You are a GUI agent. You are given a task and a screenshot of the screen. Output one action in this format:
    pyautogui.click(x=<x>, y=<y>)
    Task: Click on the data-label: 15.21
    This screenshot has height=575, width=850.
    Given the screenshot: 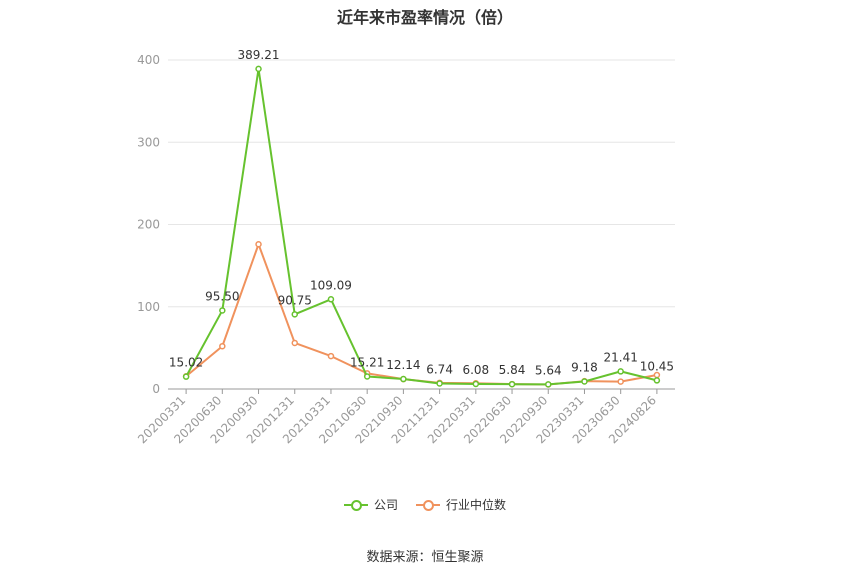 What is the action you would take?
    pyautogui.click(x=367, y=362)
    